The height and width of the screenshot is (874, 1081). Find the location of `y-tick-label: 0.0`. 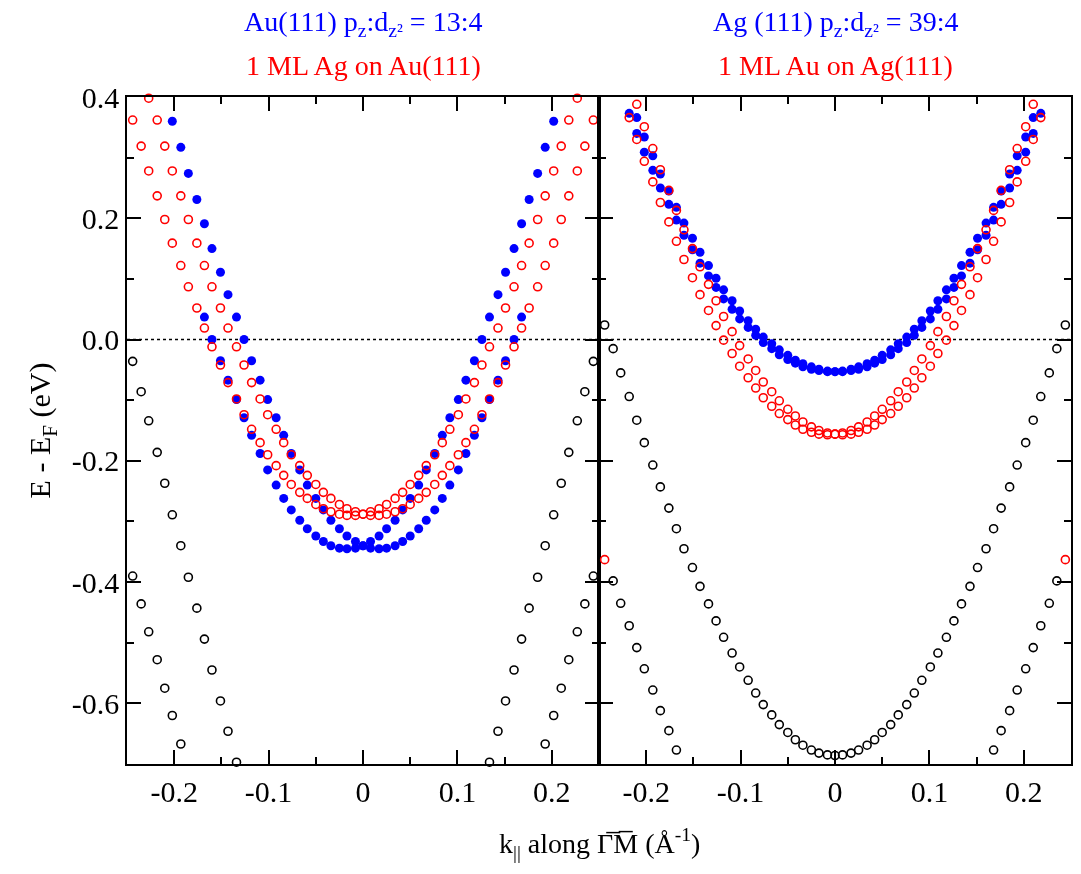

y-tick-label: 0.0 is located at coordinates (100, 340).